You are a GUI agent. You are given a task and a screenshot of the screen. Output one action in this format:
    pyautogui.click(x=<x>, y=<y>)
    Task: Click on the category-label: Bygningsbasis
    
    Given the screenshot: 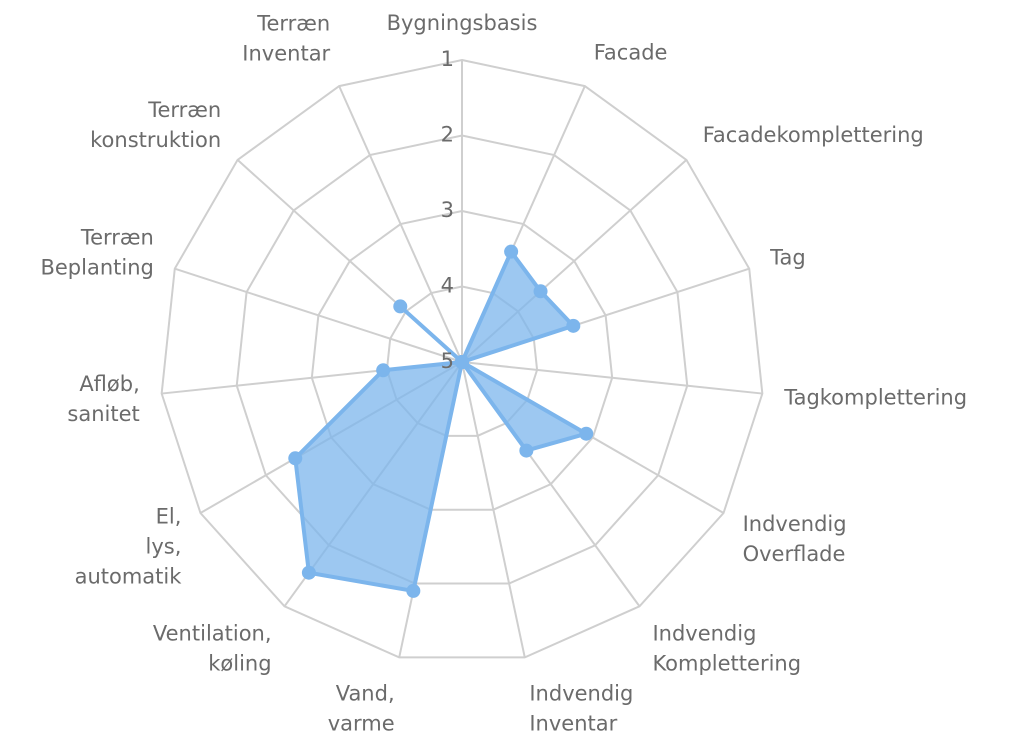 What is the action you would take?
    pyautogui.click(x=462, y=23)
    